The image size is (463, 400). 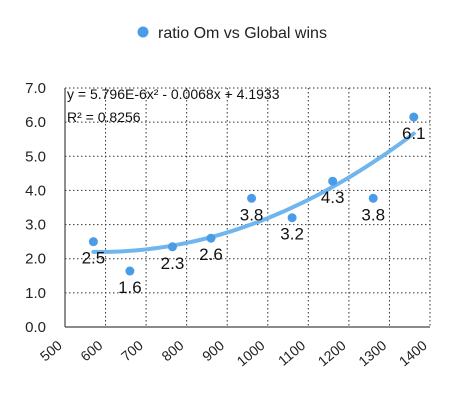 What do you see at coordinates (292, 234) in the screenshot?
I see `data-label: 3.2` at bounding box center [292, 234].